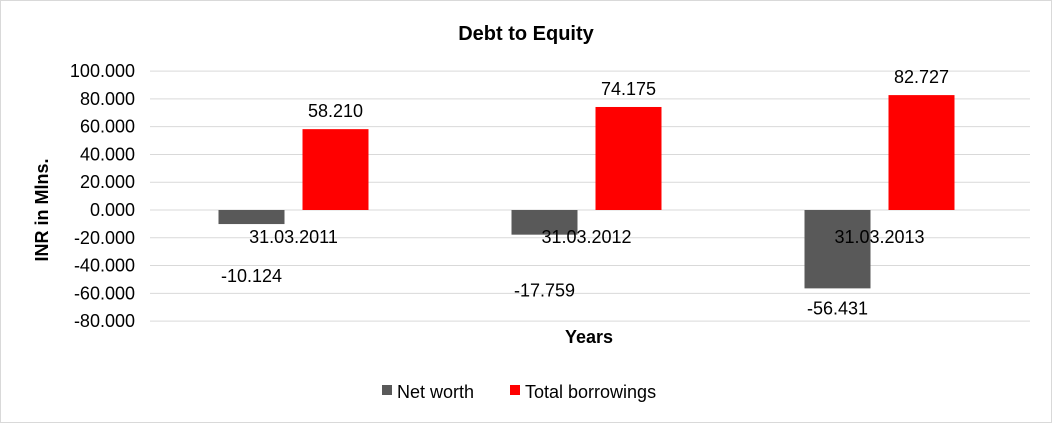 The height and width of the screenshot is (423, 1052). Describe the element at coordinates (251, 276) in the screenshot. I see `data-label: -10.124` at that location.